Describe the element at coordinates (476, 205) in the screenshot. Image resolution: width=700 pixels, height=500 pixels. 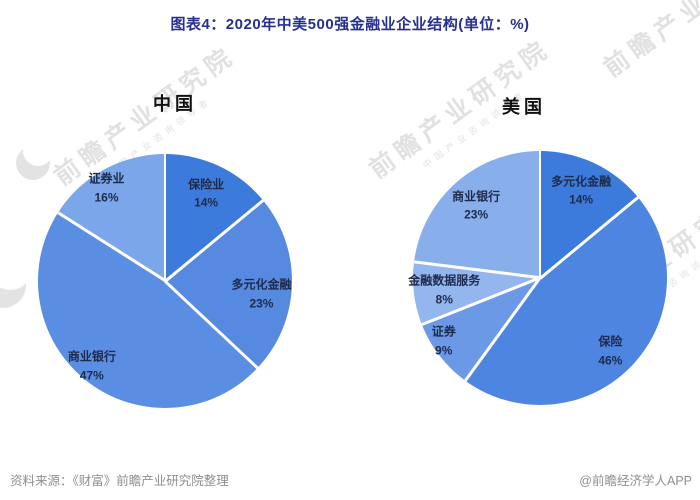
I see `pie-slice-label: 商业银行 23%` at that location.